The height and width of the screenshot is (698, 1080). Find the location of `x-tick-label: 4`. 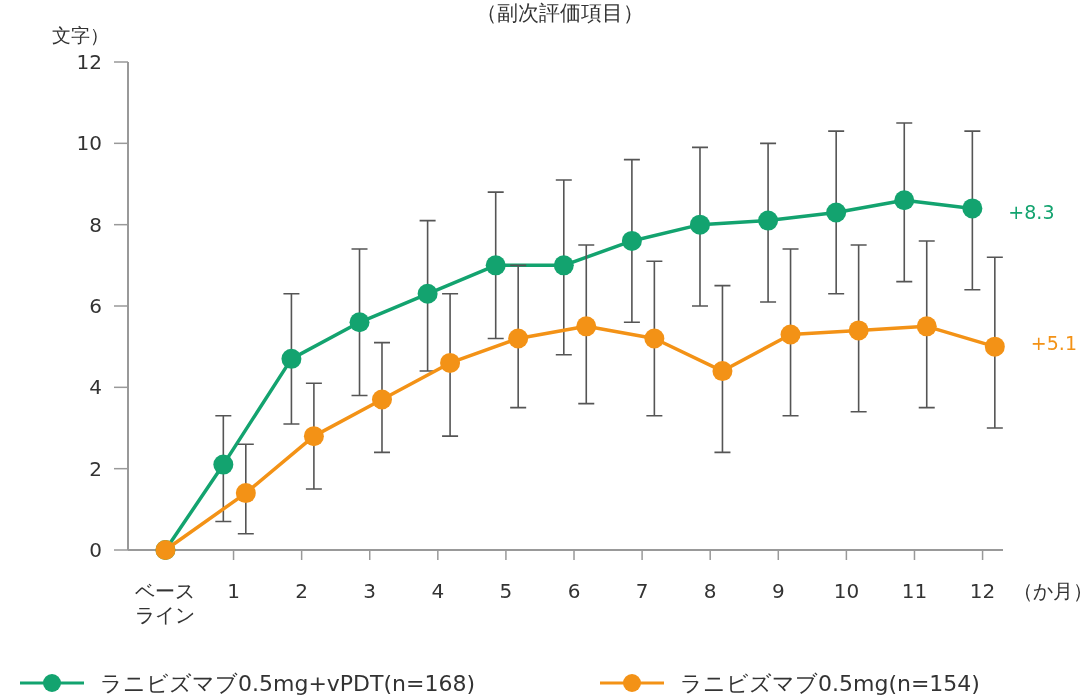

x-tick-label: 4 is located at coordinates (438, 591).